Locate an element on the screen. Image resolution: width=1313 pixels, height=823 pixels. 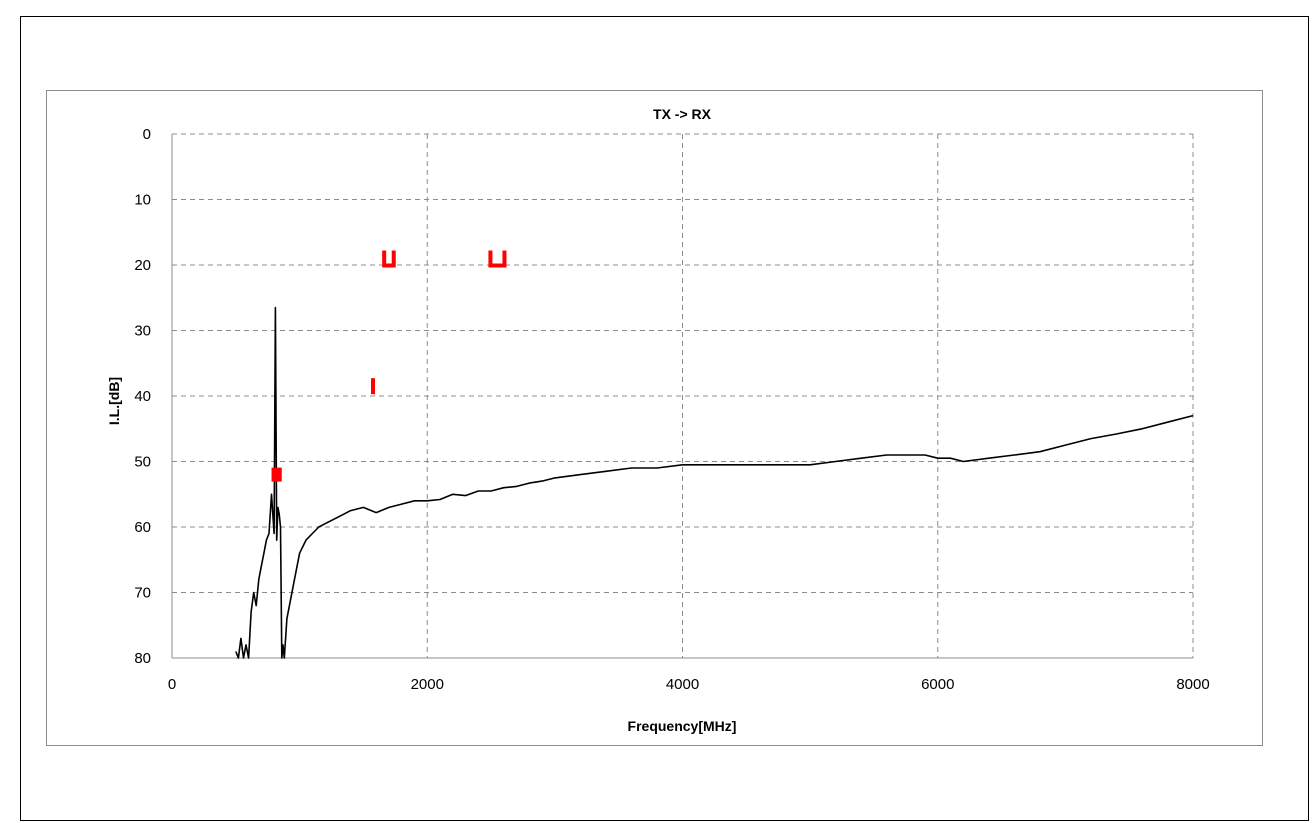
chart-title: TX -> RX is located at coordinates (682, 114).